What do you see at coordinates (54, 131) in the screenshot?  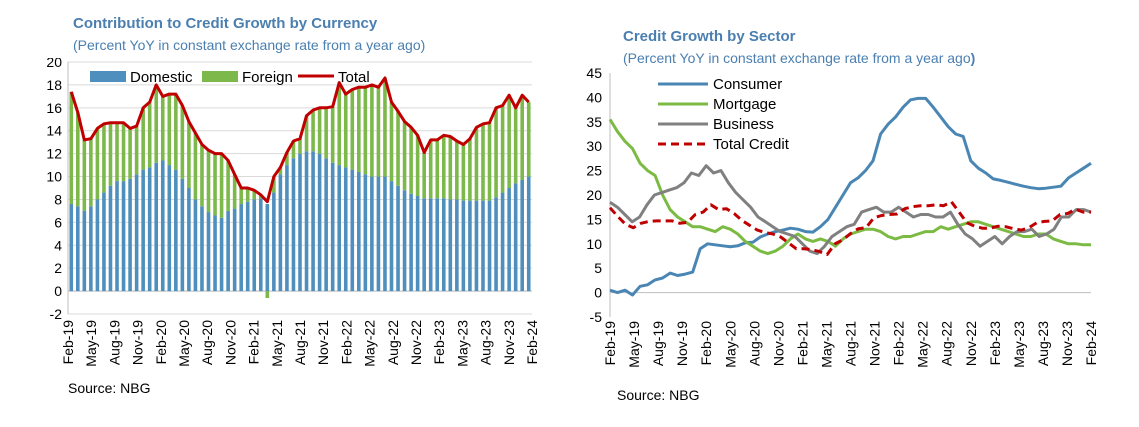 I see `y-tick-label: 14` at bounding box center [54, 131].